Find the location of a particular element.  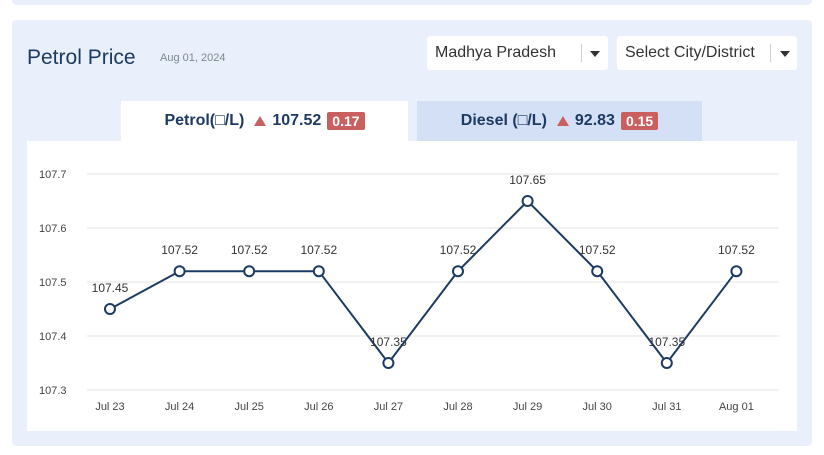

petrol-change-badge: 0.17 is located at coordinates (346, 121).